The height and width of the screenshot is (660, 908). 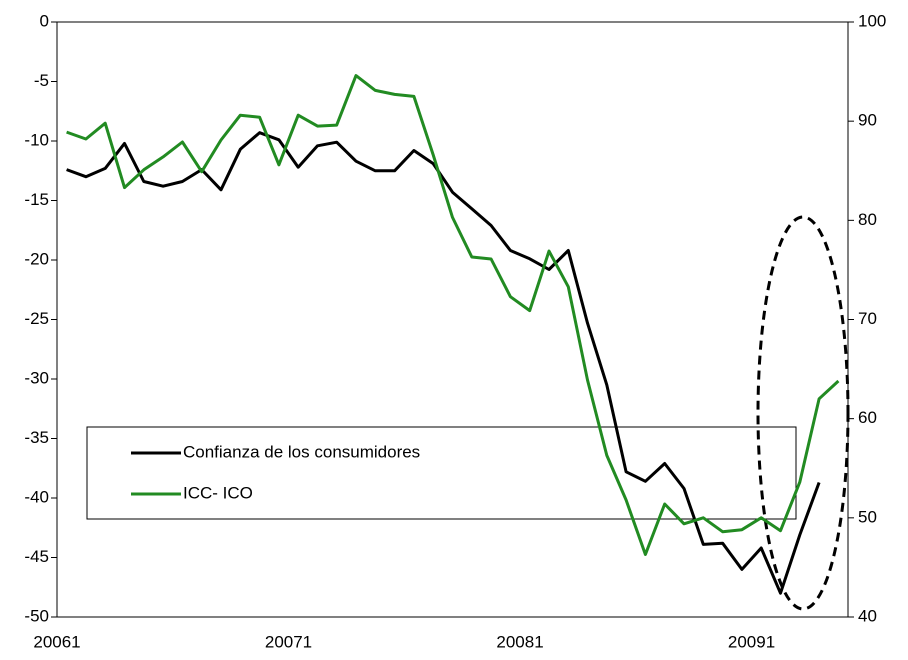 I want to click on y-tick-label: 0, so click(x=44, y=20).